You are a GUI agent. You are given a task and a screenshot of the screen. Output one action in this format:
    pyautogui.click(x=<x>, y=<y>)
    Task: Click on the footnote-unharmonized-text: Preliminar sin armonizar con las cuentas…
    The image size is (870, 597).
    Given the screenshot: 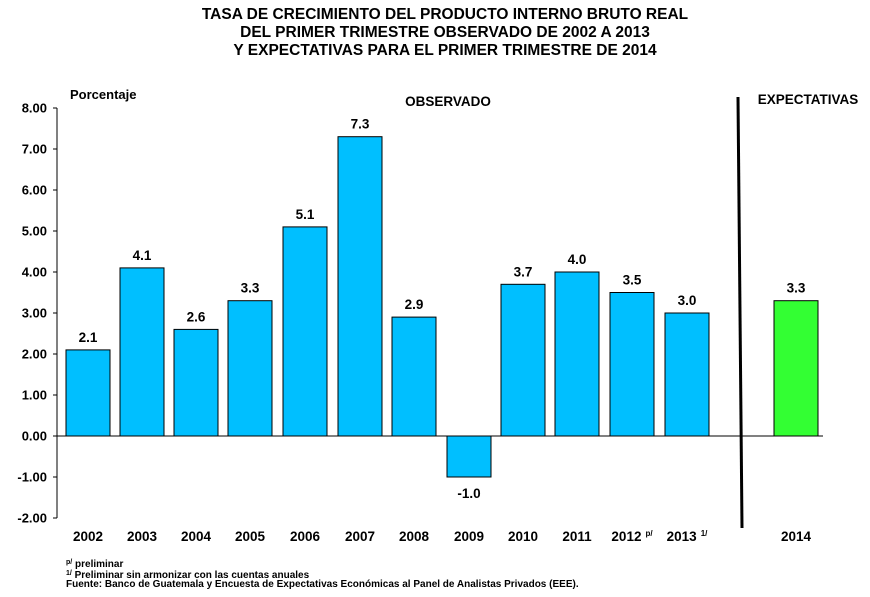 What is the action you would take?
    pyautogui.click(x=190, y=575)
    